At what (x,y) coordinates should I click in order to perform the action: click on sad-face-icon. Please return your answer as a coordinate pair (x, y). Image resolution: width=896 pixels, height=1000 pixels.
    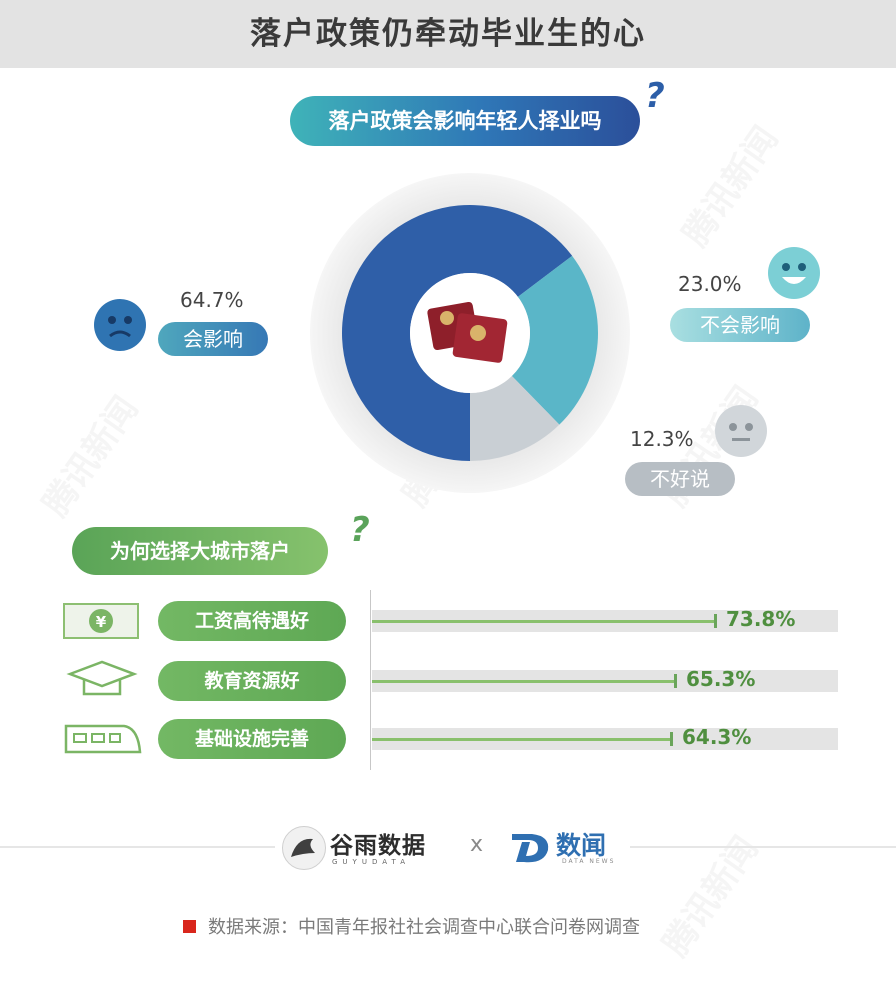
    Looking at the image, I should click on (120, 325).